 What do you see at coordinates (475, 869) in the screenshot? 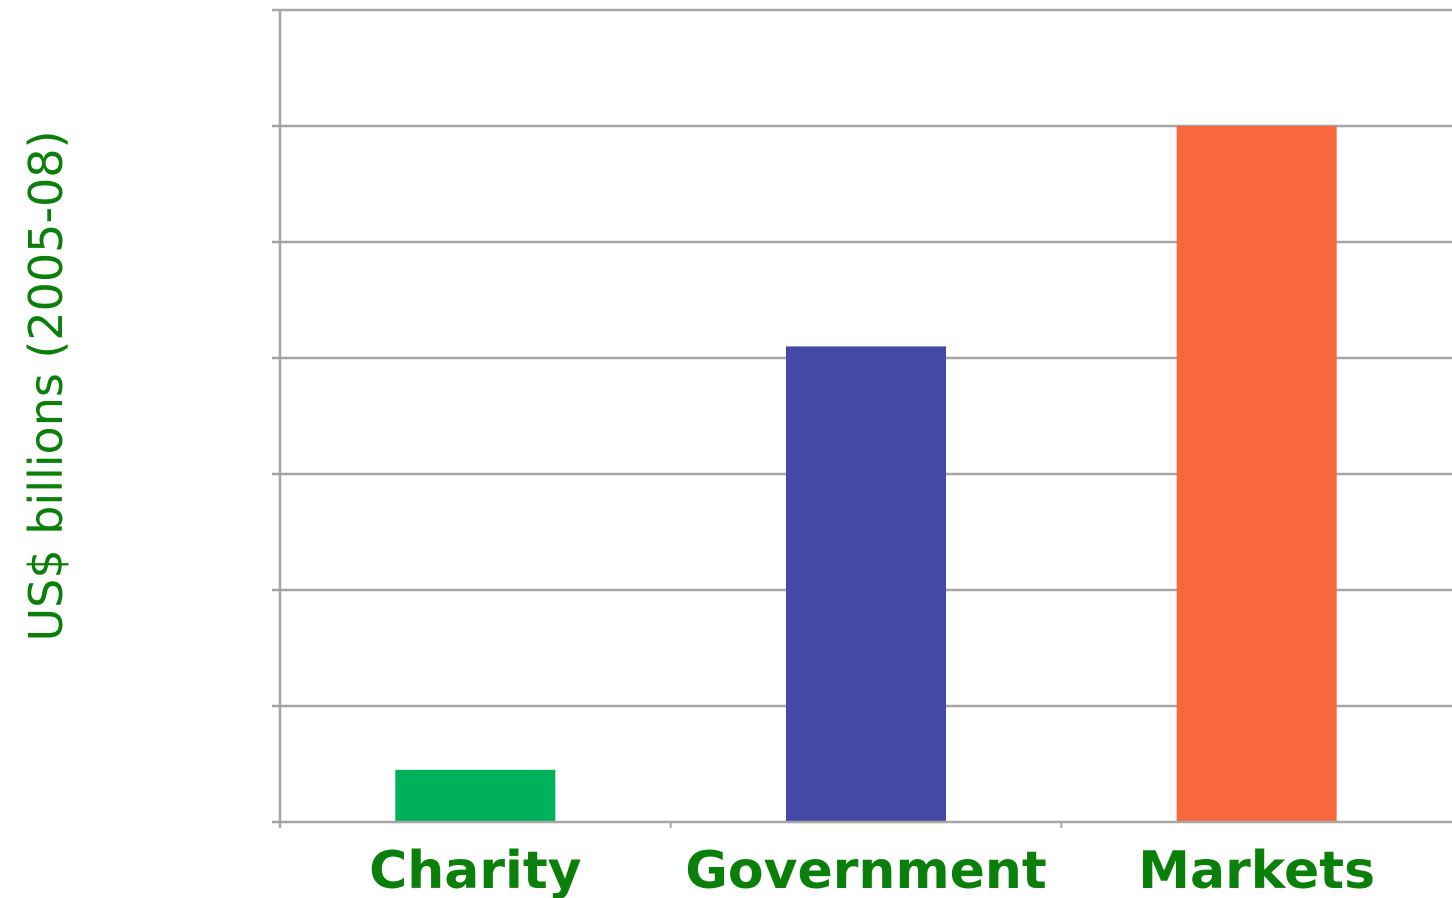
I see `category-label-charity: Charity` at bounding box center [475, 869].